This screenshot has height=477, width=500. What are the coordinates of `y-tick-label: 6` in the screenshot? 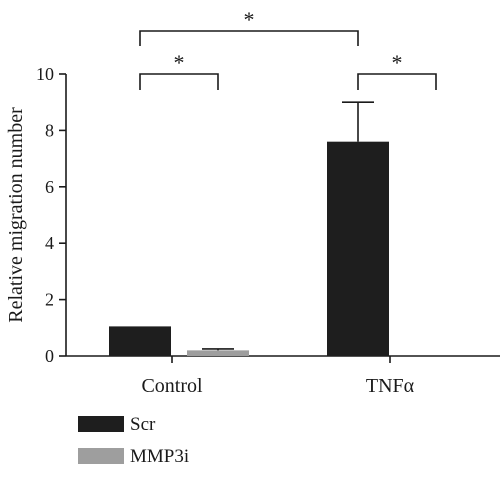 It's located at (49, 187).